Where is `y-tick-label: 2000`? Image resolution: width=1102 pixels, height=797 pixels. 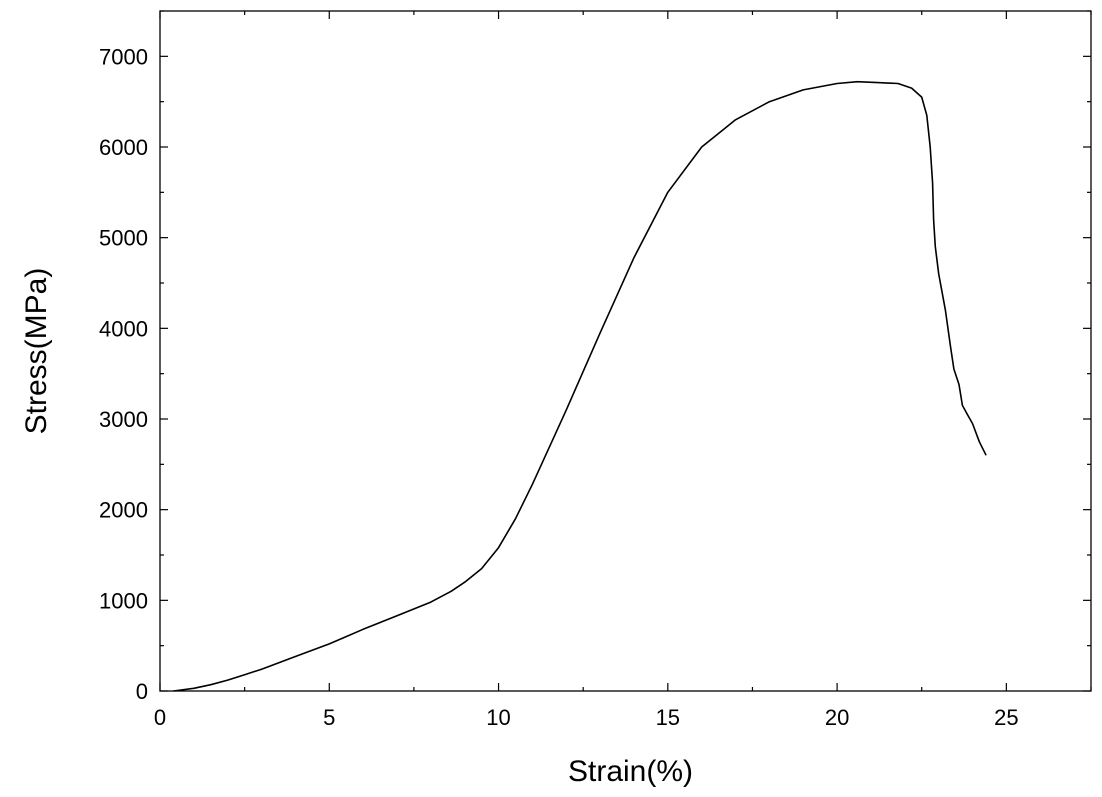 y-tick-label: 2000 is located at coordinates (123, 510).